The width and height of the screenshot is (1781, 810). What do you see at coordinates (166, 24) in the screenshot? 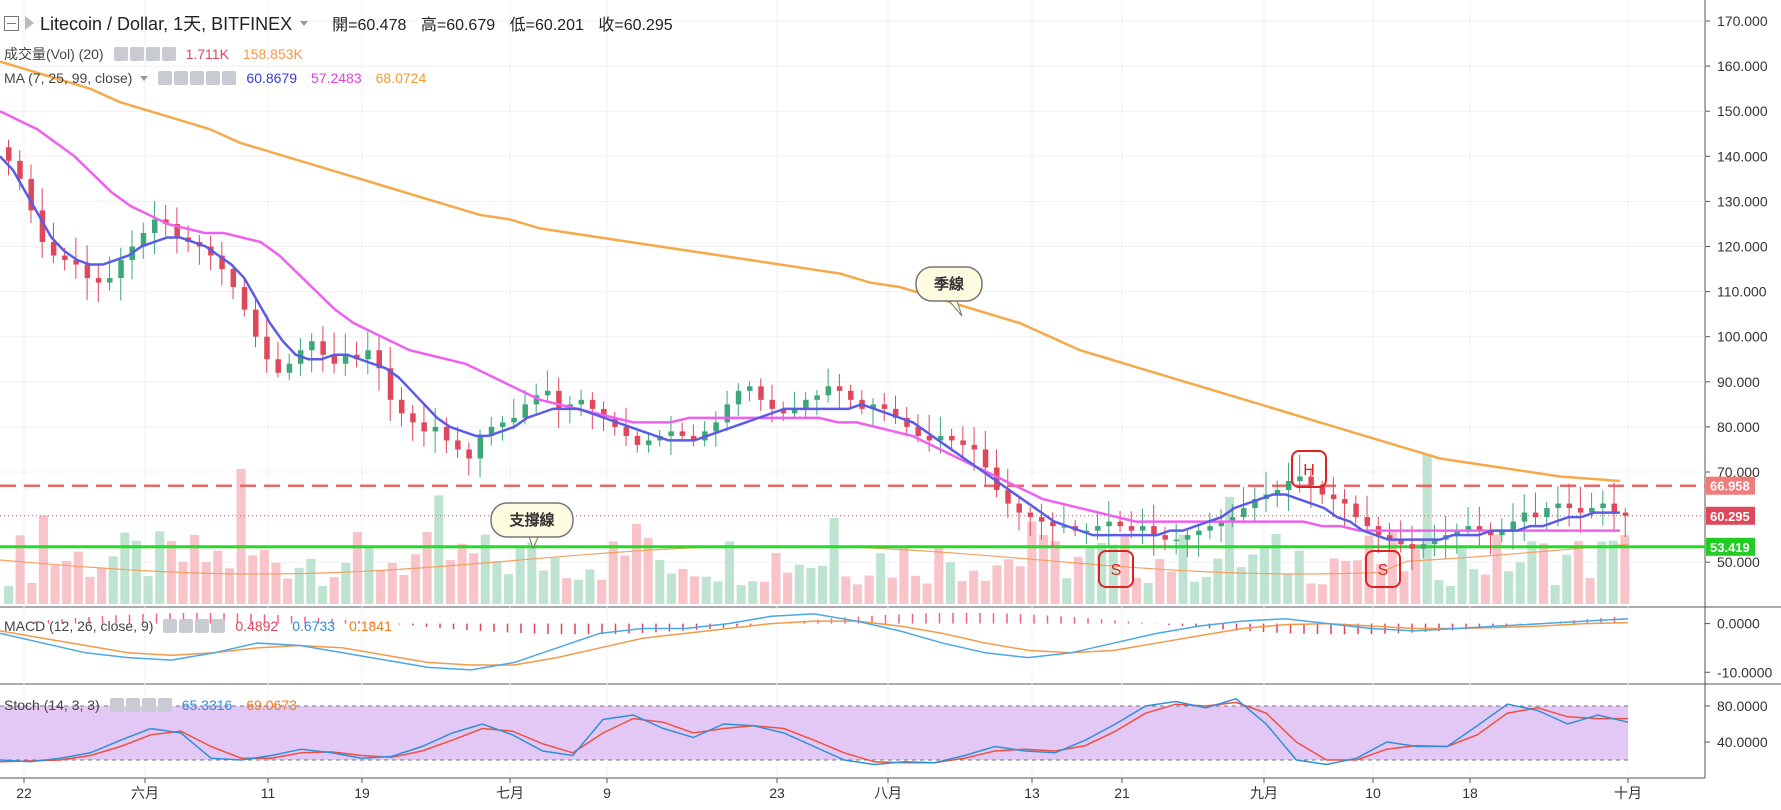
I see `symbol-title: Litecoin / Dollar, 1天, BITFINEX` at bounding box center [166, 24].